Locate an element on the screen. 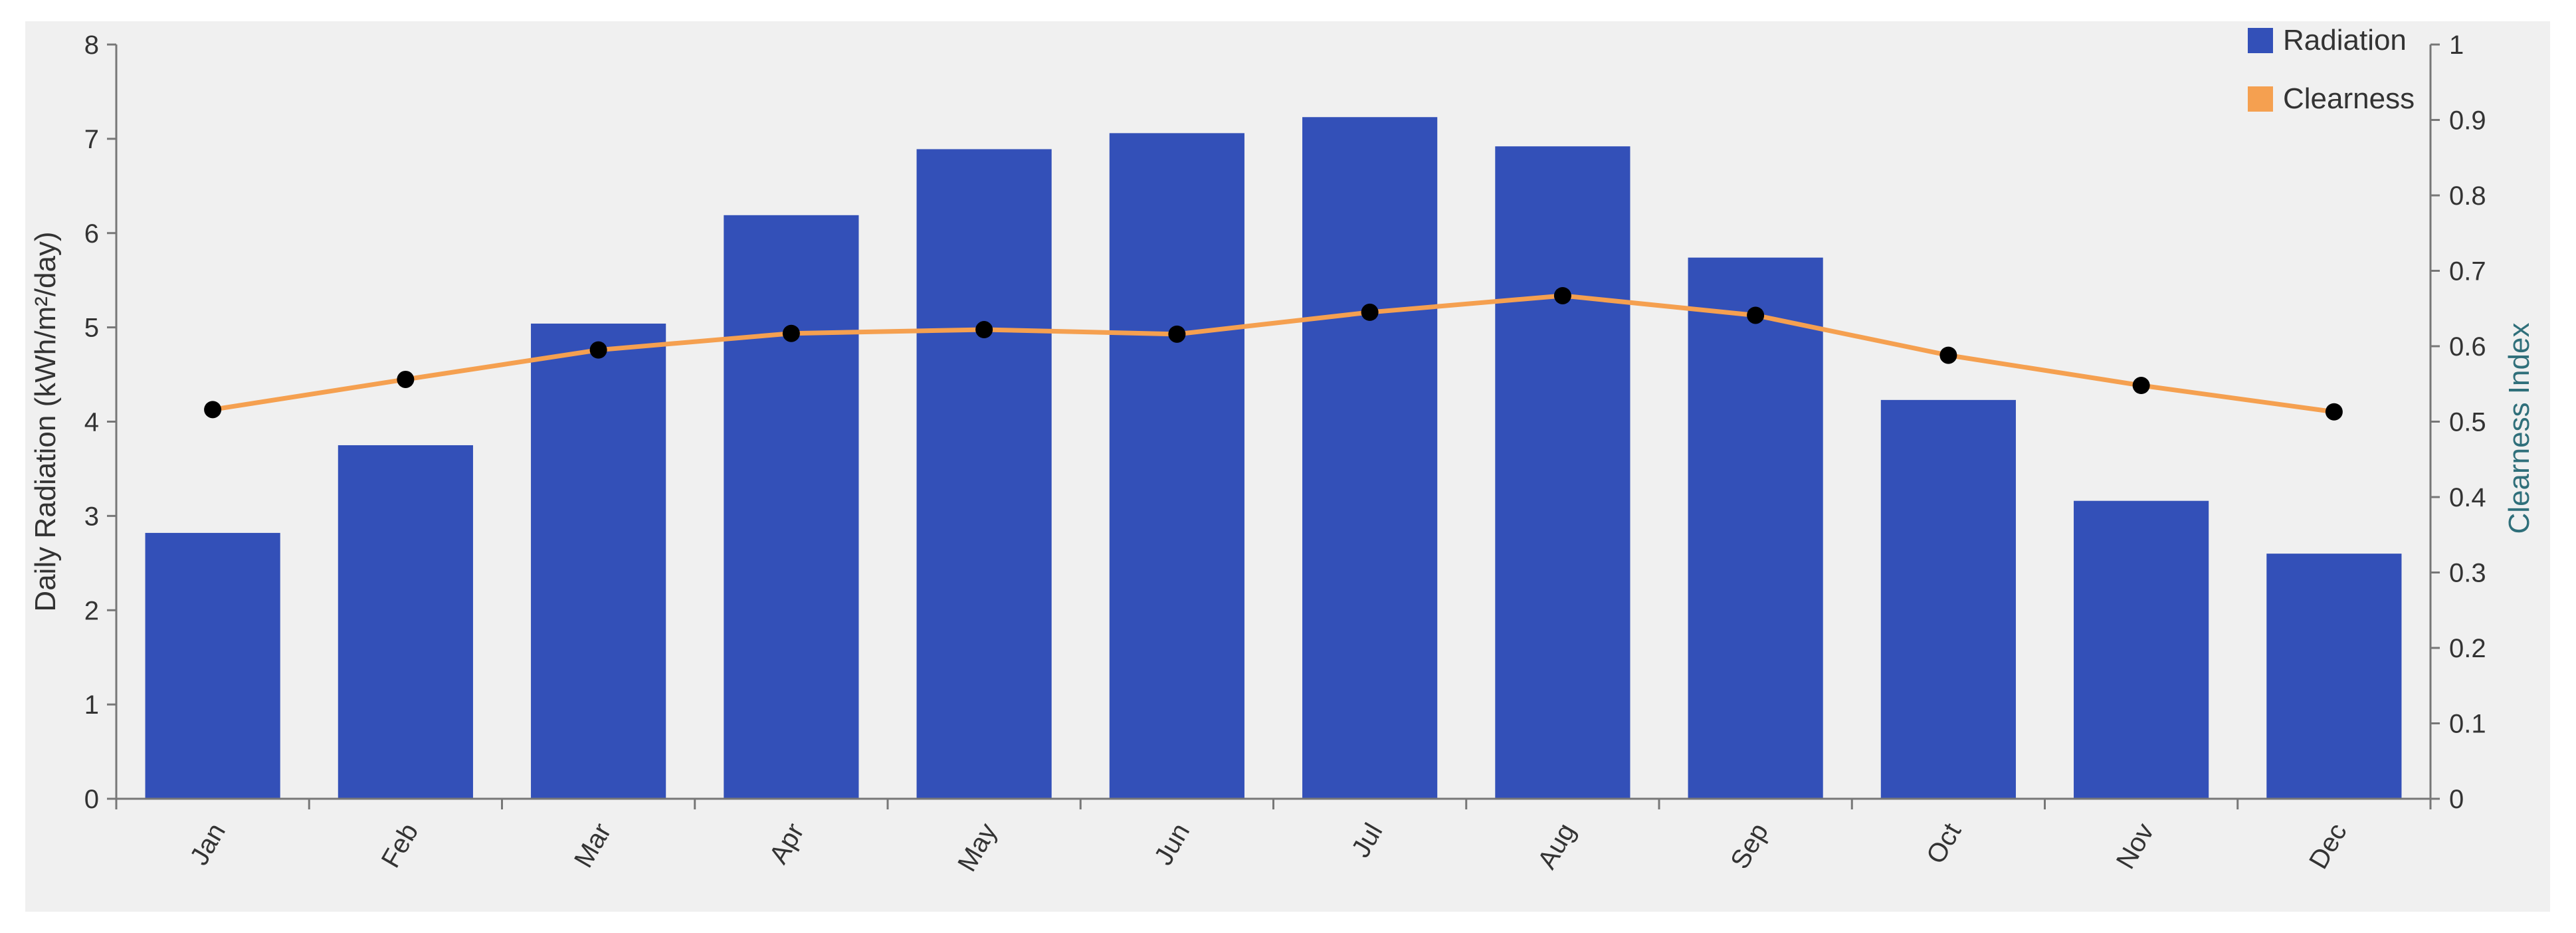 The image size is (2576, 933). legend-label-clearness: Clearness is located at coordinates (2349, 98).